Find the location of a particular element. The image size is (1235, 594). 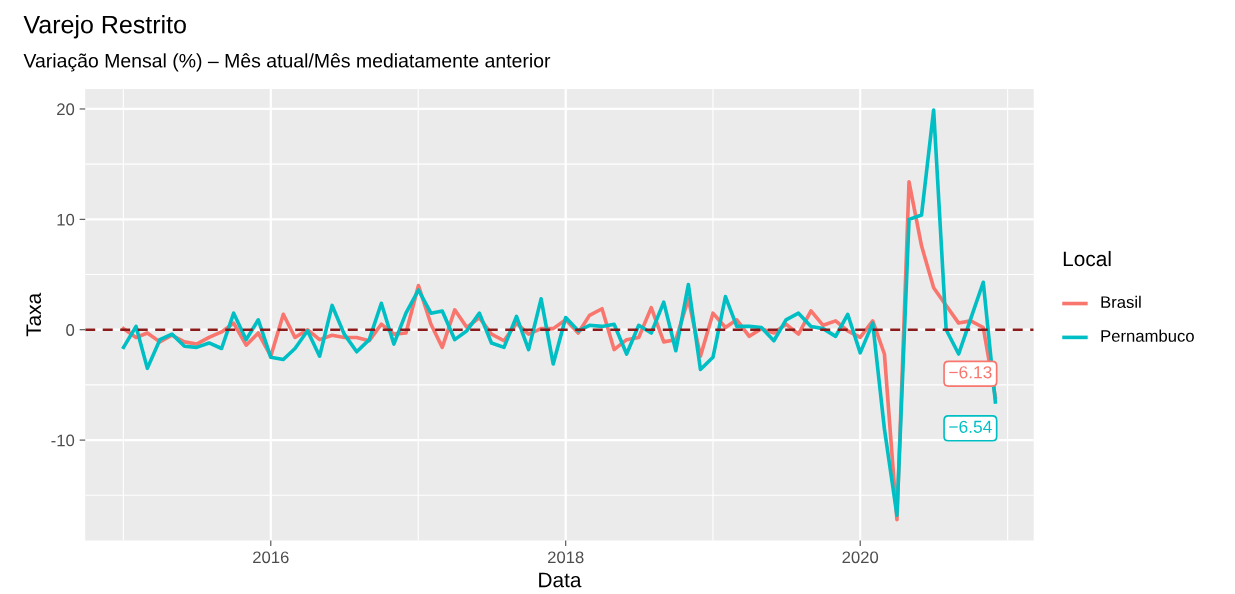

annotation: −6.13 is located at coordinates (970, 372).